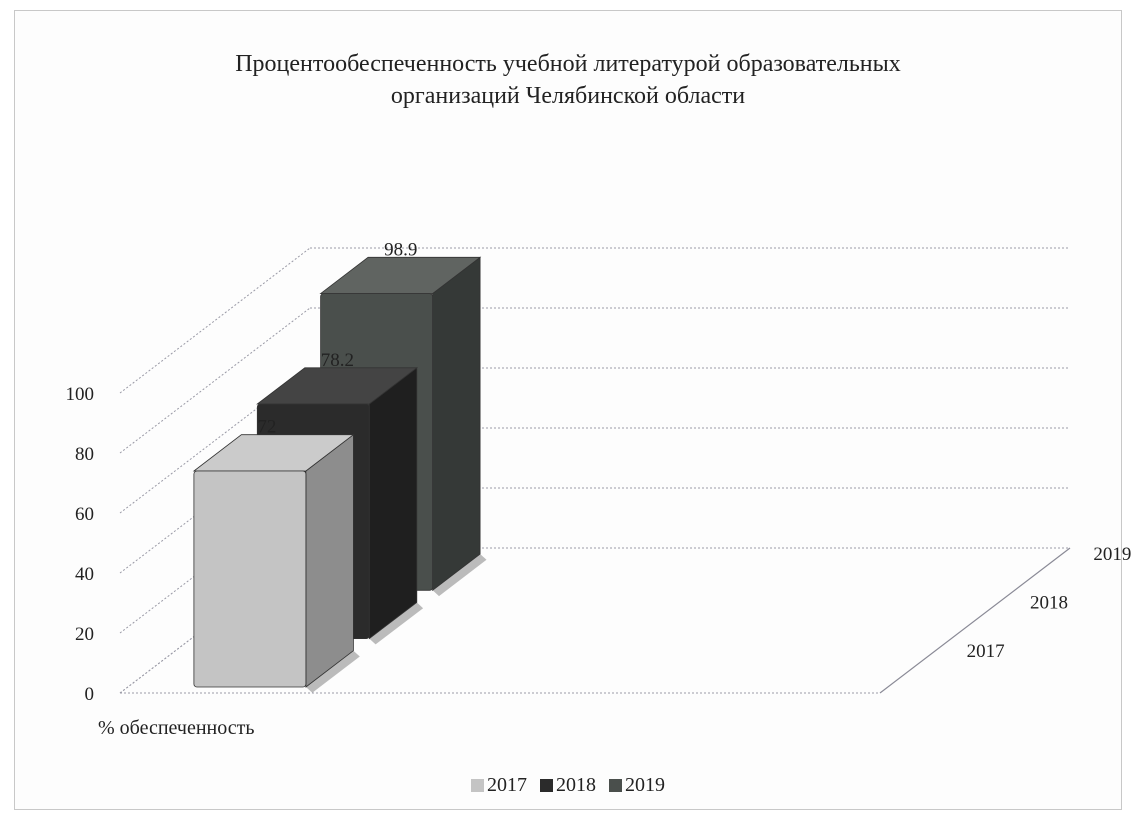  I want to click on legend-label-2018: 2018, so click(576, 785).